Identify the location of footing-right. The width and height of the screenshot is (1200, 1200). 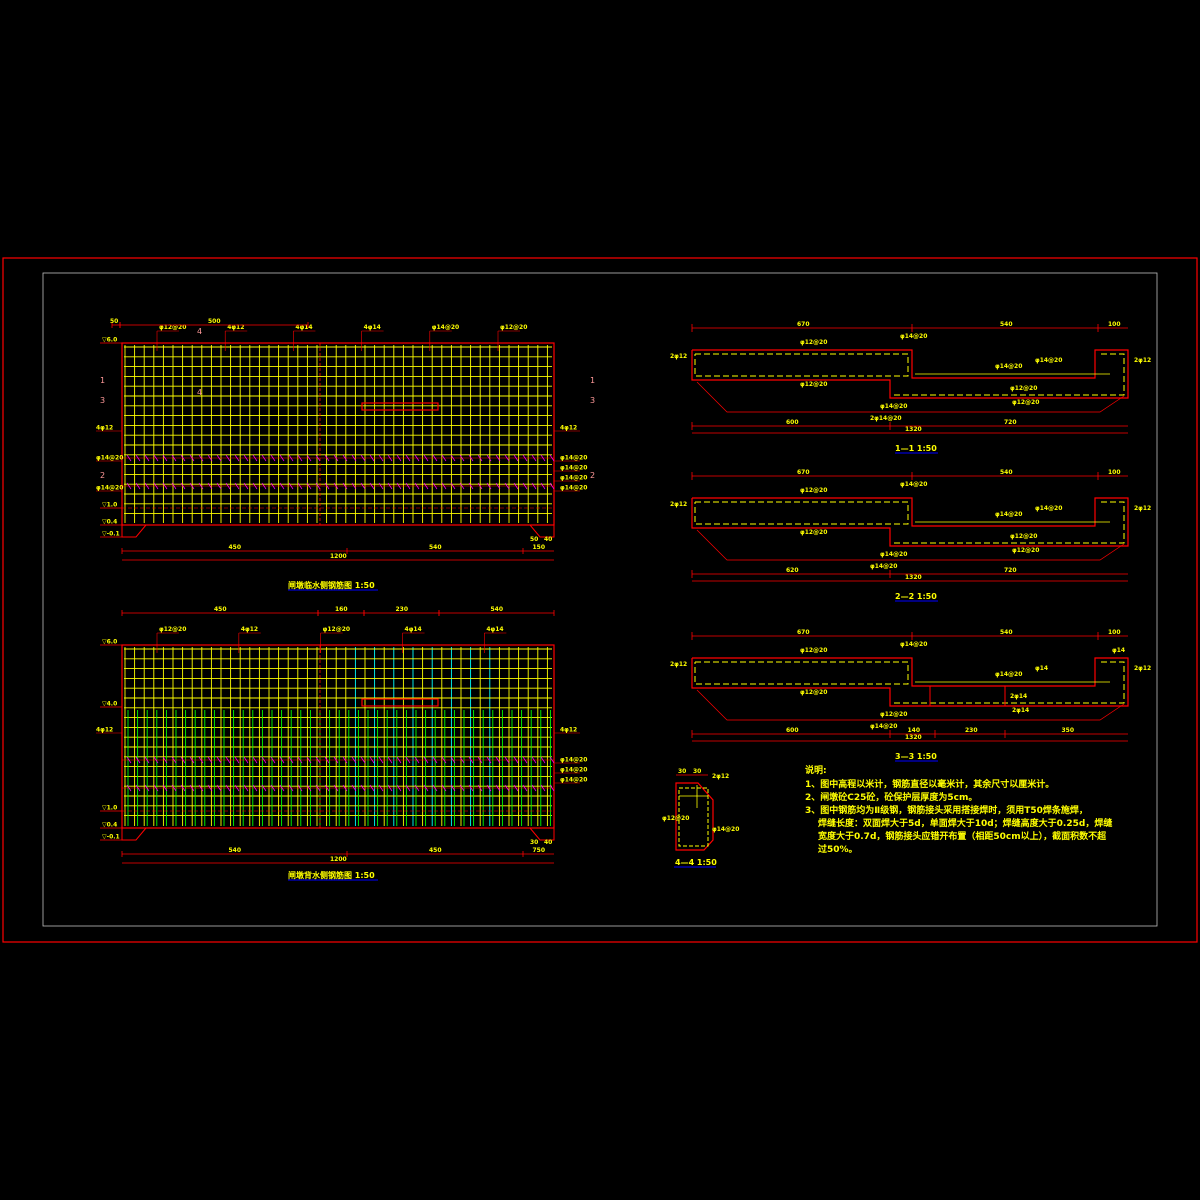
(542, 531).